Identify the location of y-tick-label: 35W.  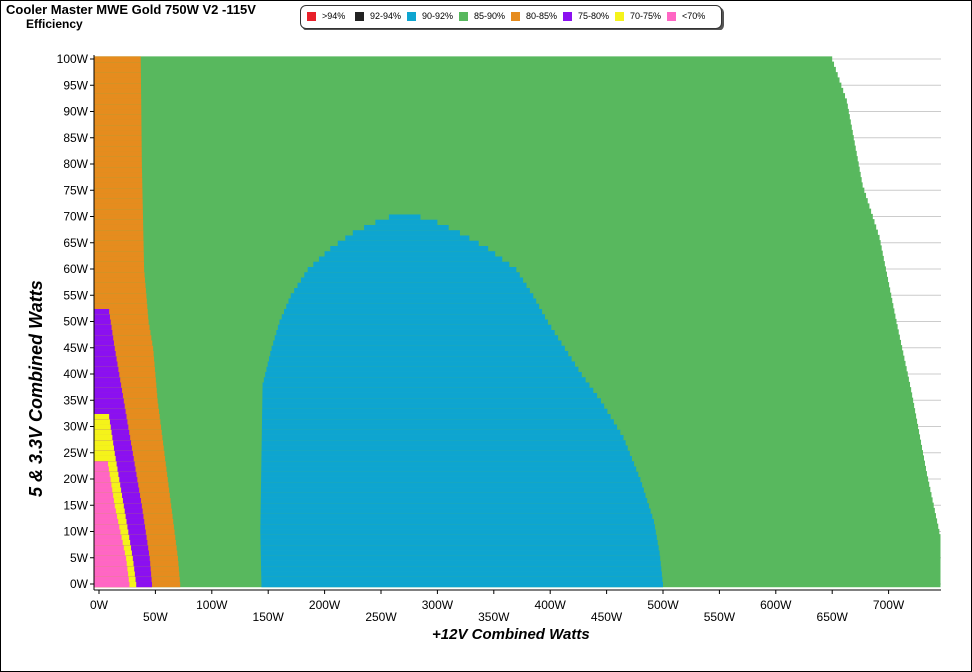
(75, 400).